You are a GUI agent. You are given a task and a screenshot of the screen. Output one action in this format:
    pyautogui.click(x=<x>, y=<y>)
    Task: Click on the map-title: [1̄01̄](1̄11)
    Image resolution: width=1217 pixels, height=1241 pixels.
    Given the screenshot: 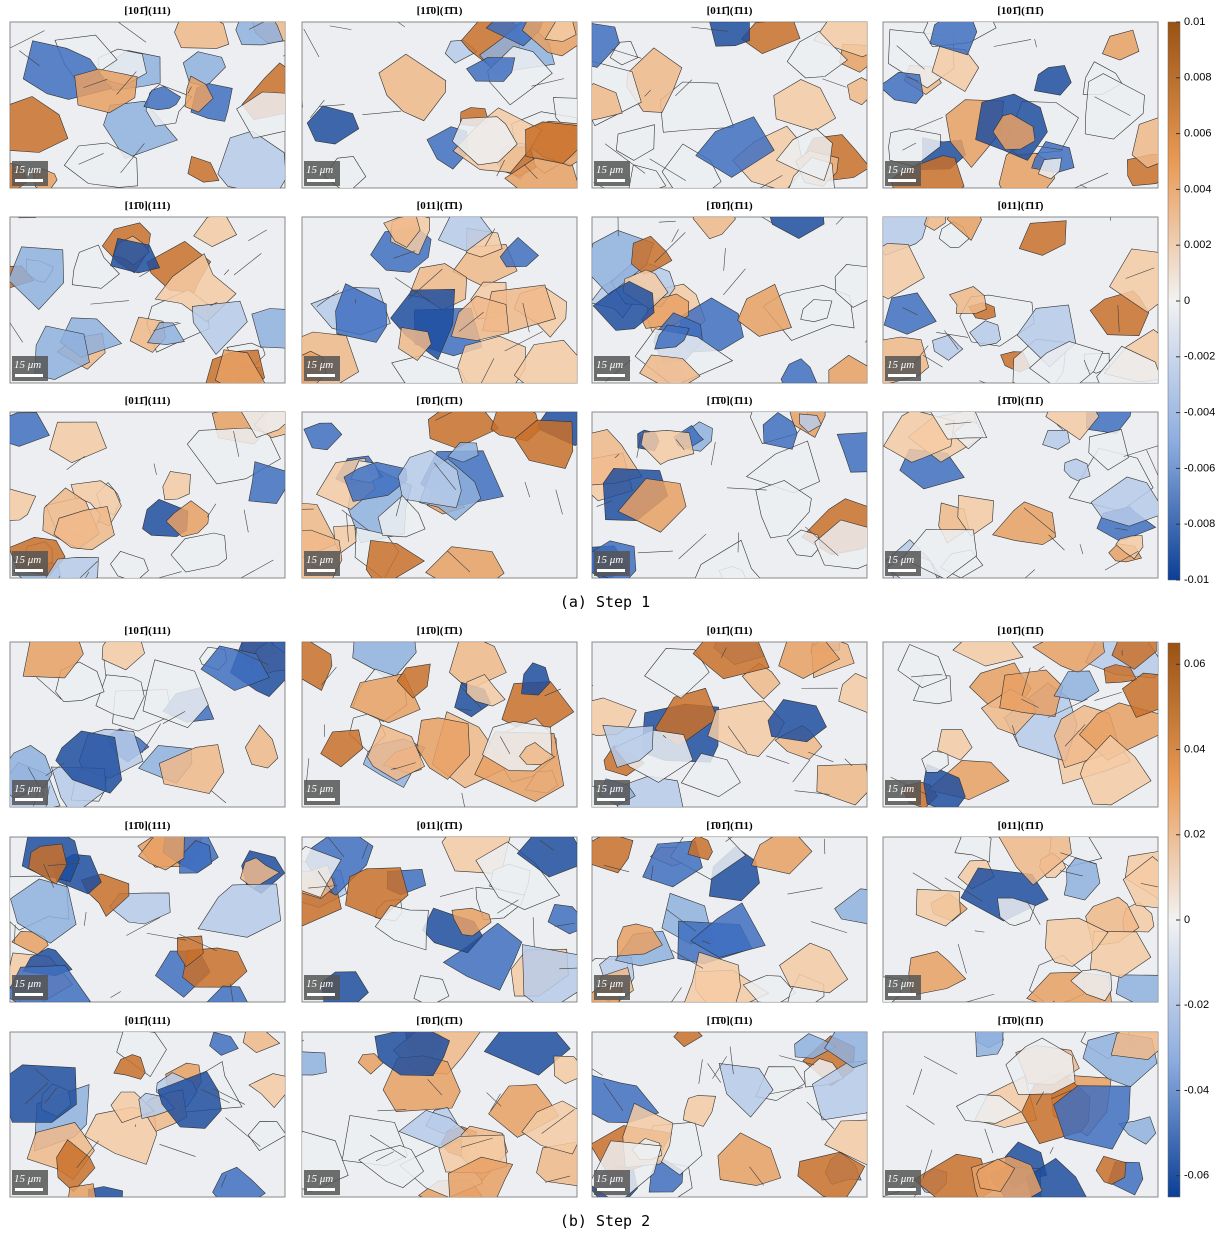 What is the action you would take?
    pyautogui.click(x=729, y=206)
    